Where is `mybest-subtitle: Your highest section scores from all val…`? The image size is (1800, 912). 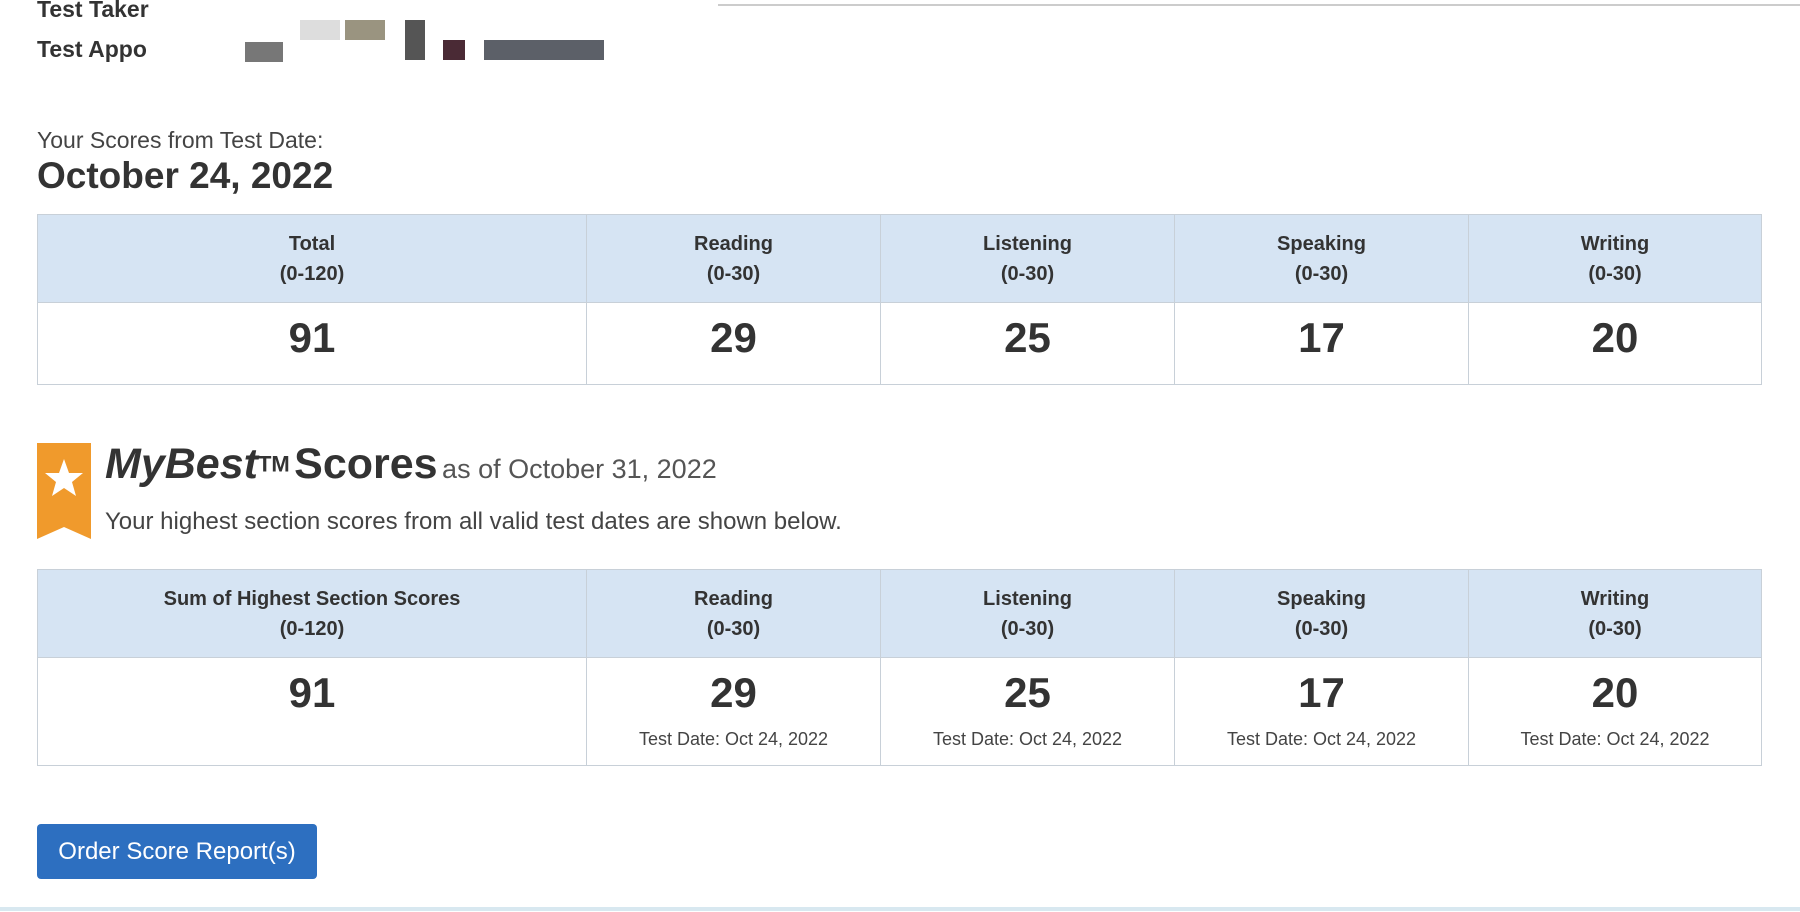 mybest-subtitle: Your highest section scores from all val… is located at coordinates (473, 521).